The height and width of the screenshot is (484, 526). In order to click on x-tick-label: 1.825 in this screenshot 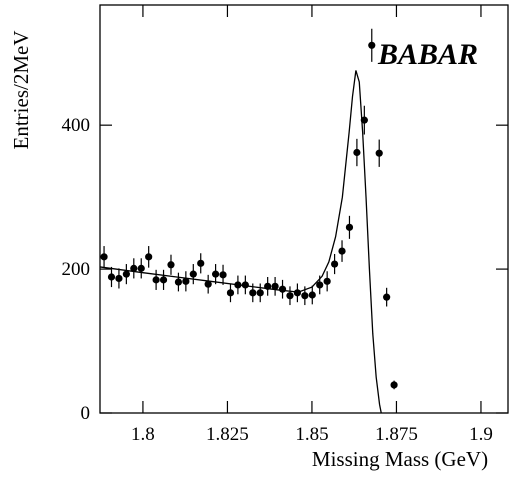, I will do `click(227, 434)`.